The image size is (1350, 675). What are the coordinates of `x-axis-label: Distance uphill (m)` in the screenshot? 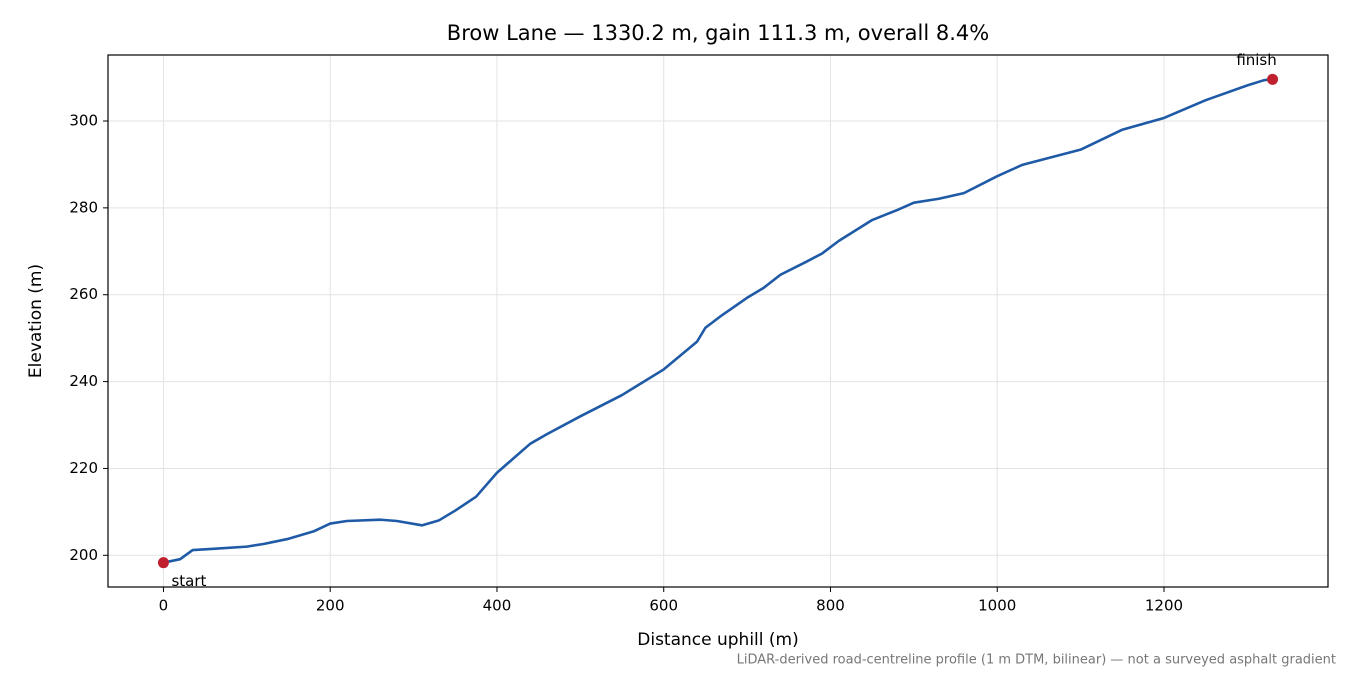 It's located at (717, 640).